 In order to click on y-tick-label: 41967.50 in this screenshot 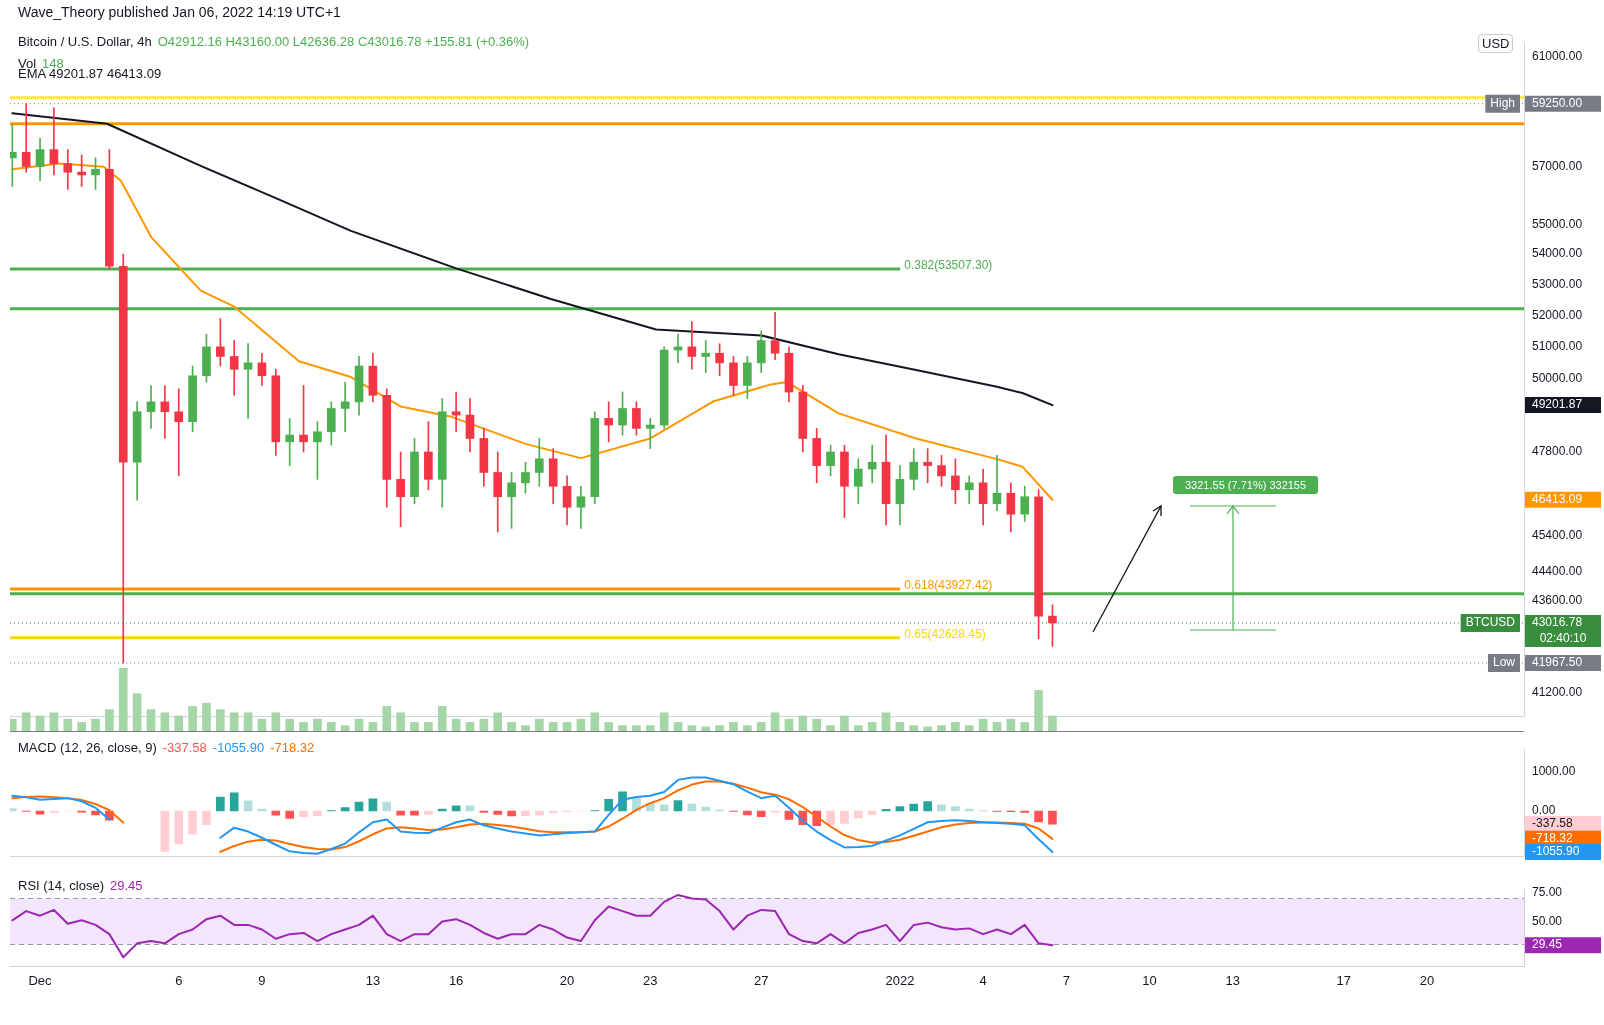, I will do `click(1557, 662)`.